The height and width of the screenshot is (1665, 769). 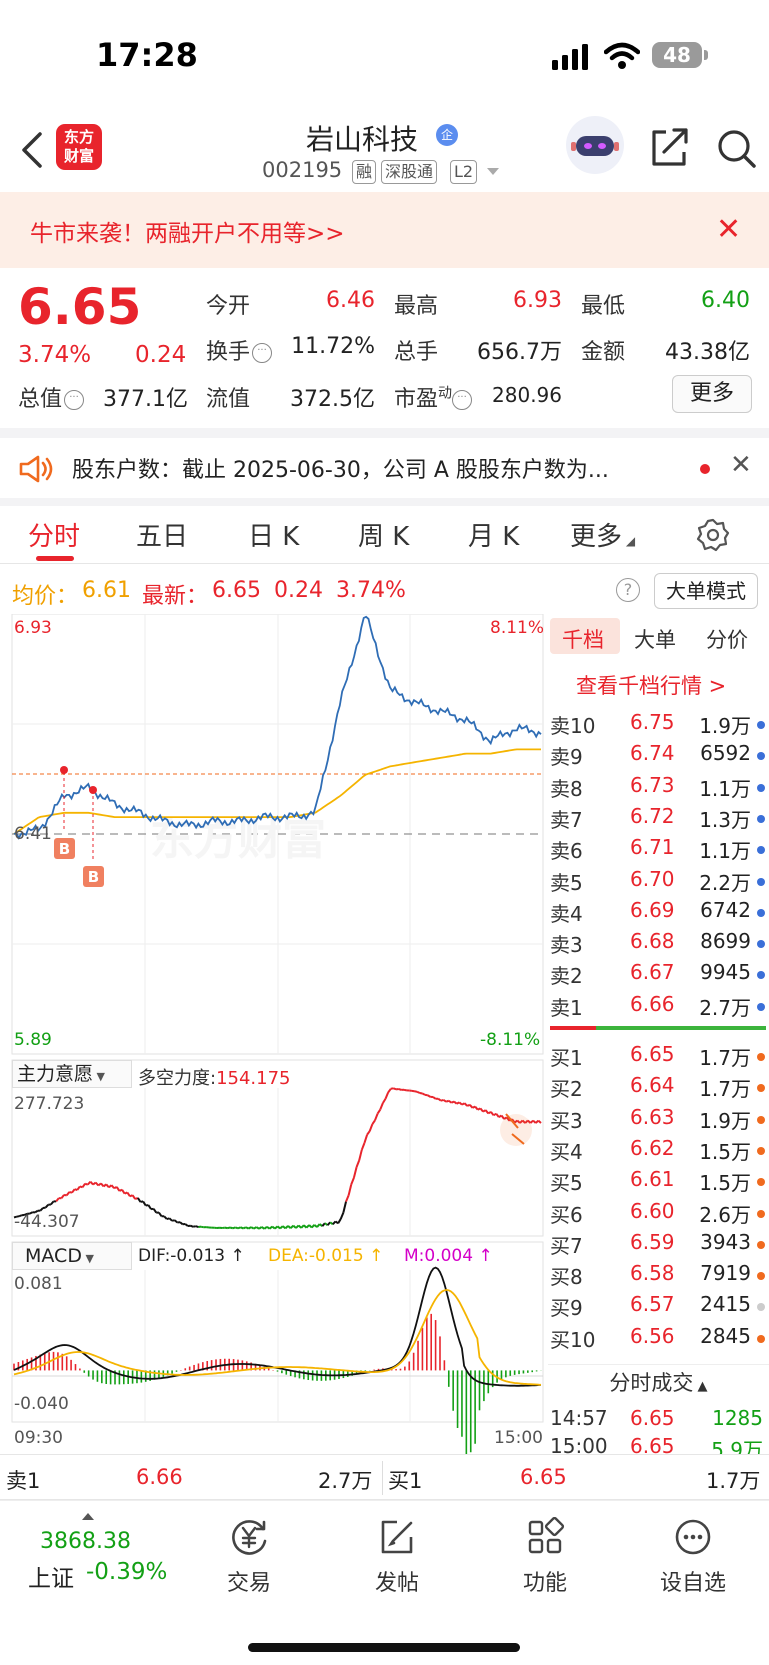 I want to click on ask-row: 卖10 6.75 1.9万, so click(x=658, y=725).